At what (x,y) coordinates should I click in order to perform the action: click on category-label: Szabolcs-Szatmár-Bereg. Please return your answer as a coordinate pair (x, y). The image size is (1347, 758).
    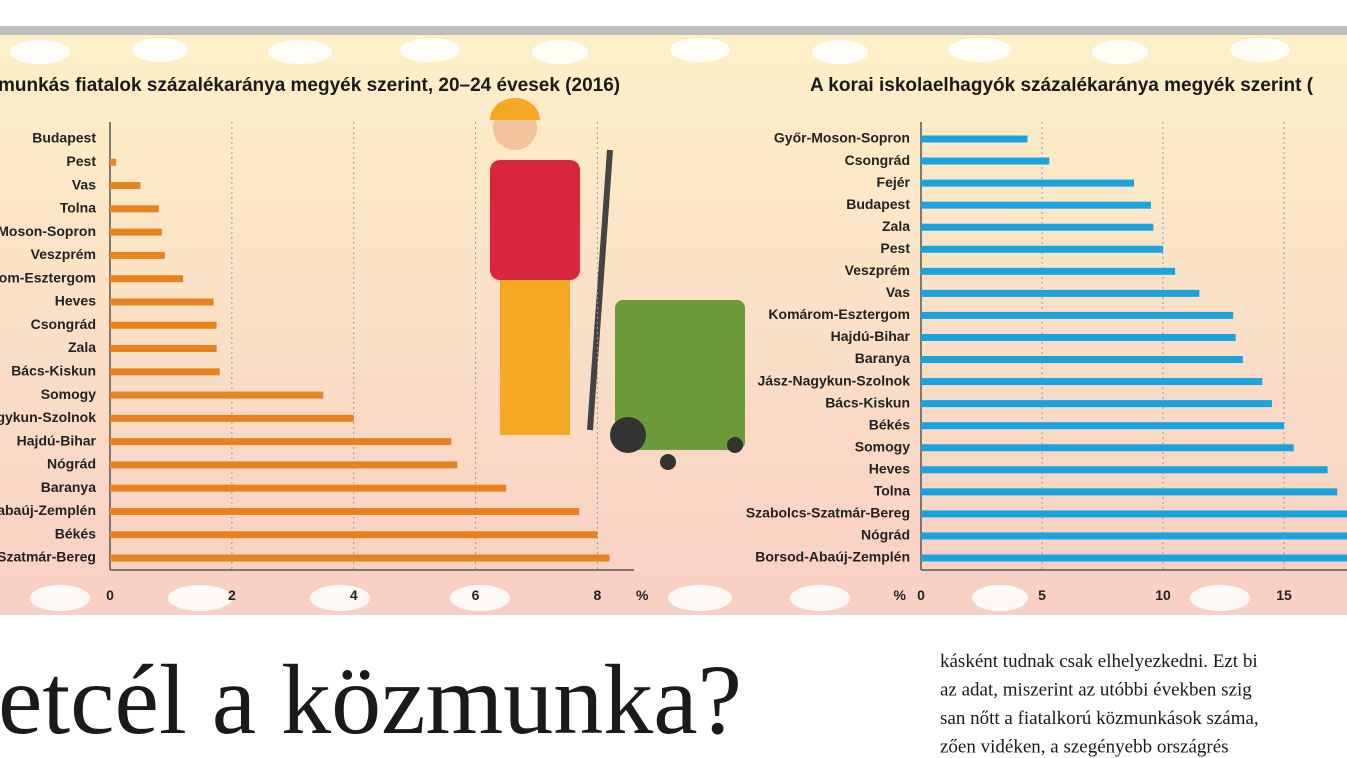
    Looking at the image, I should click on (828, 513).